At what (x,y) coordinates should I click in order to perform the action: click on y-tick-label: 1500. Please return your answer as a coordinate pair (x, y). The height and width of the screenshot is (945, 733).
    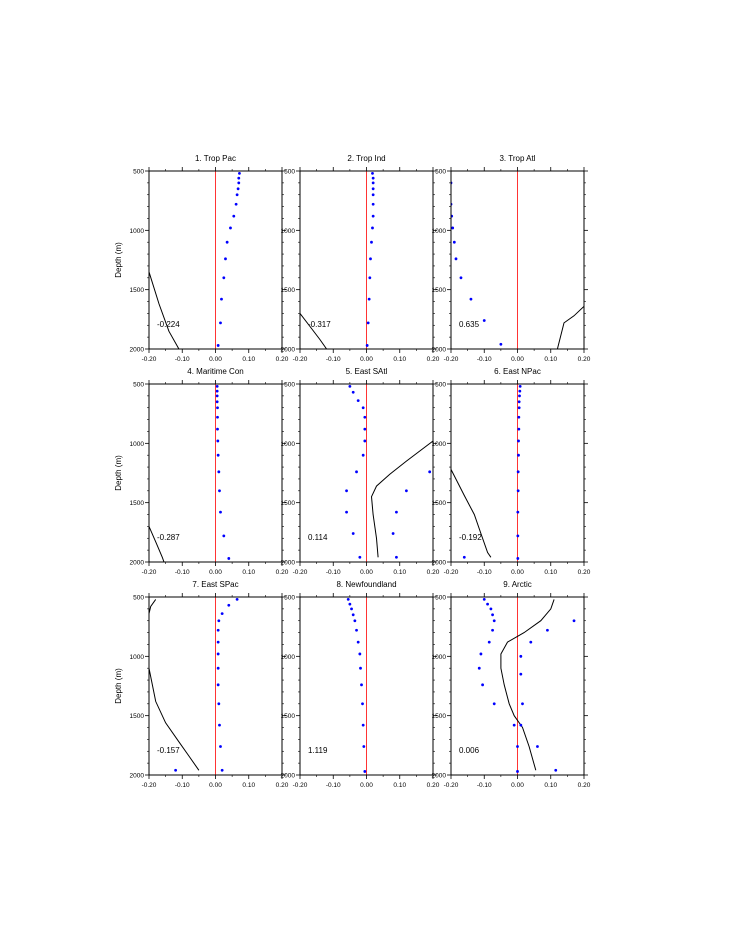
    Looking at the image, I should click on (288, 716).